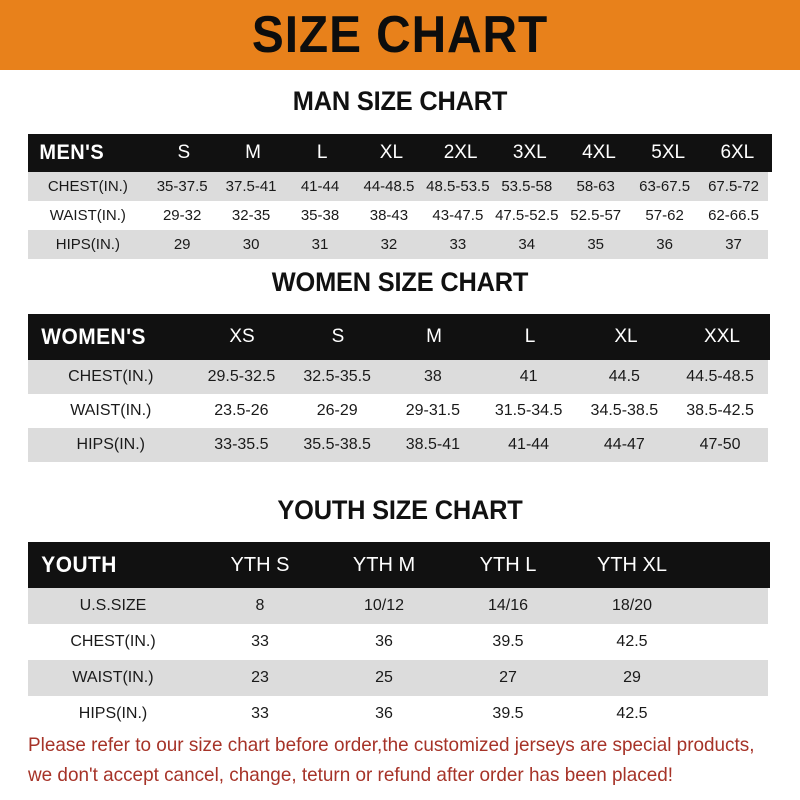  I want to click on table-row: HIPS(IN.) 33 36 39.5 42.5, so click(398, 714).